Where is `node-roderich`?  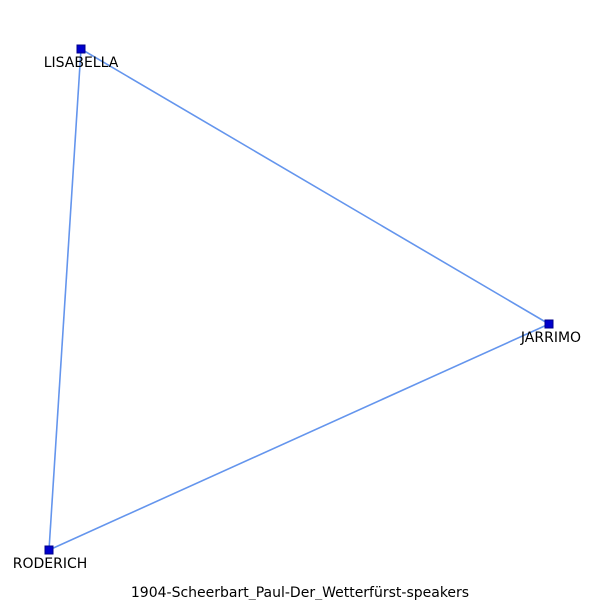
node-roderich is located at coordinates (49, 550).